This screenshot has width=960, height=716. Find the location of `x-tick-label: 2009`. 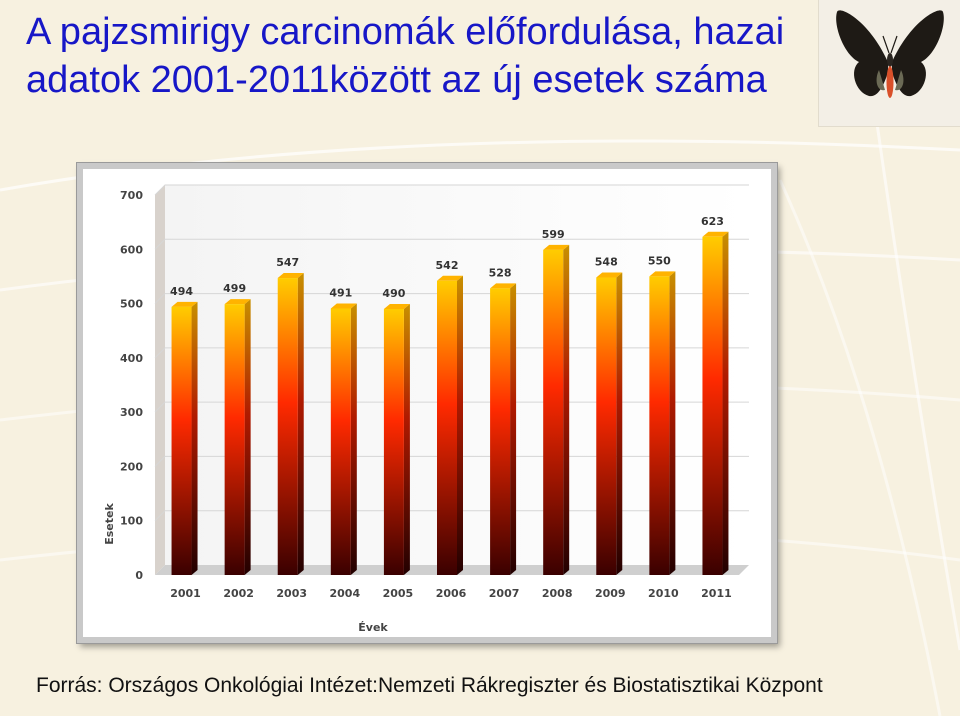

x-tick-label: 2009 is located at coordinates (610, 593).